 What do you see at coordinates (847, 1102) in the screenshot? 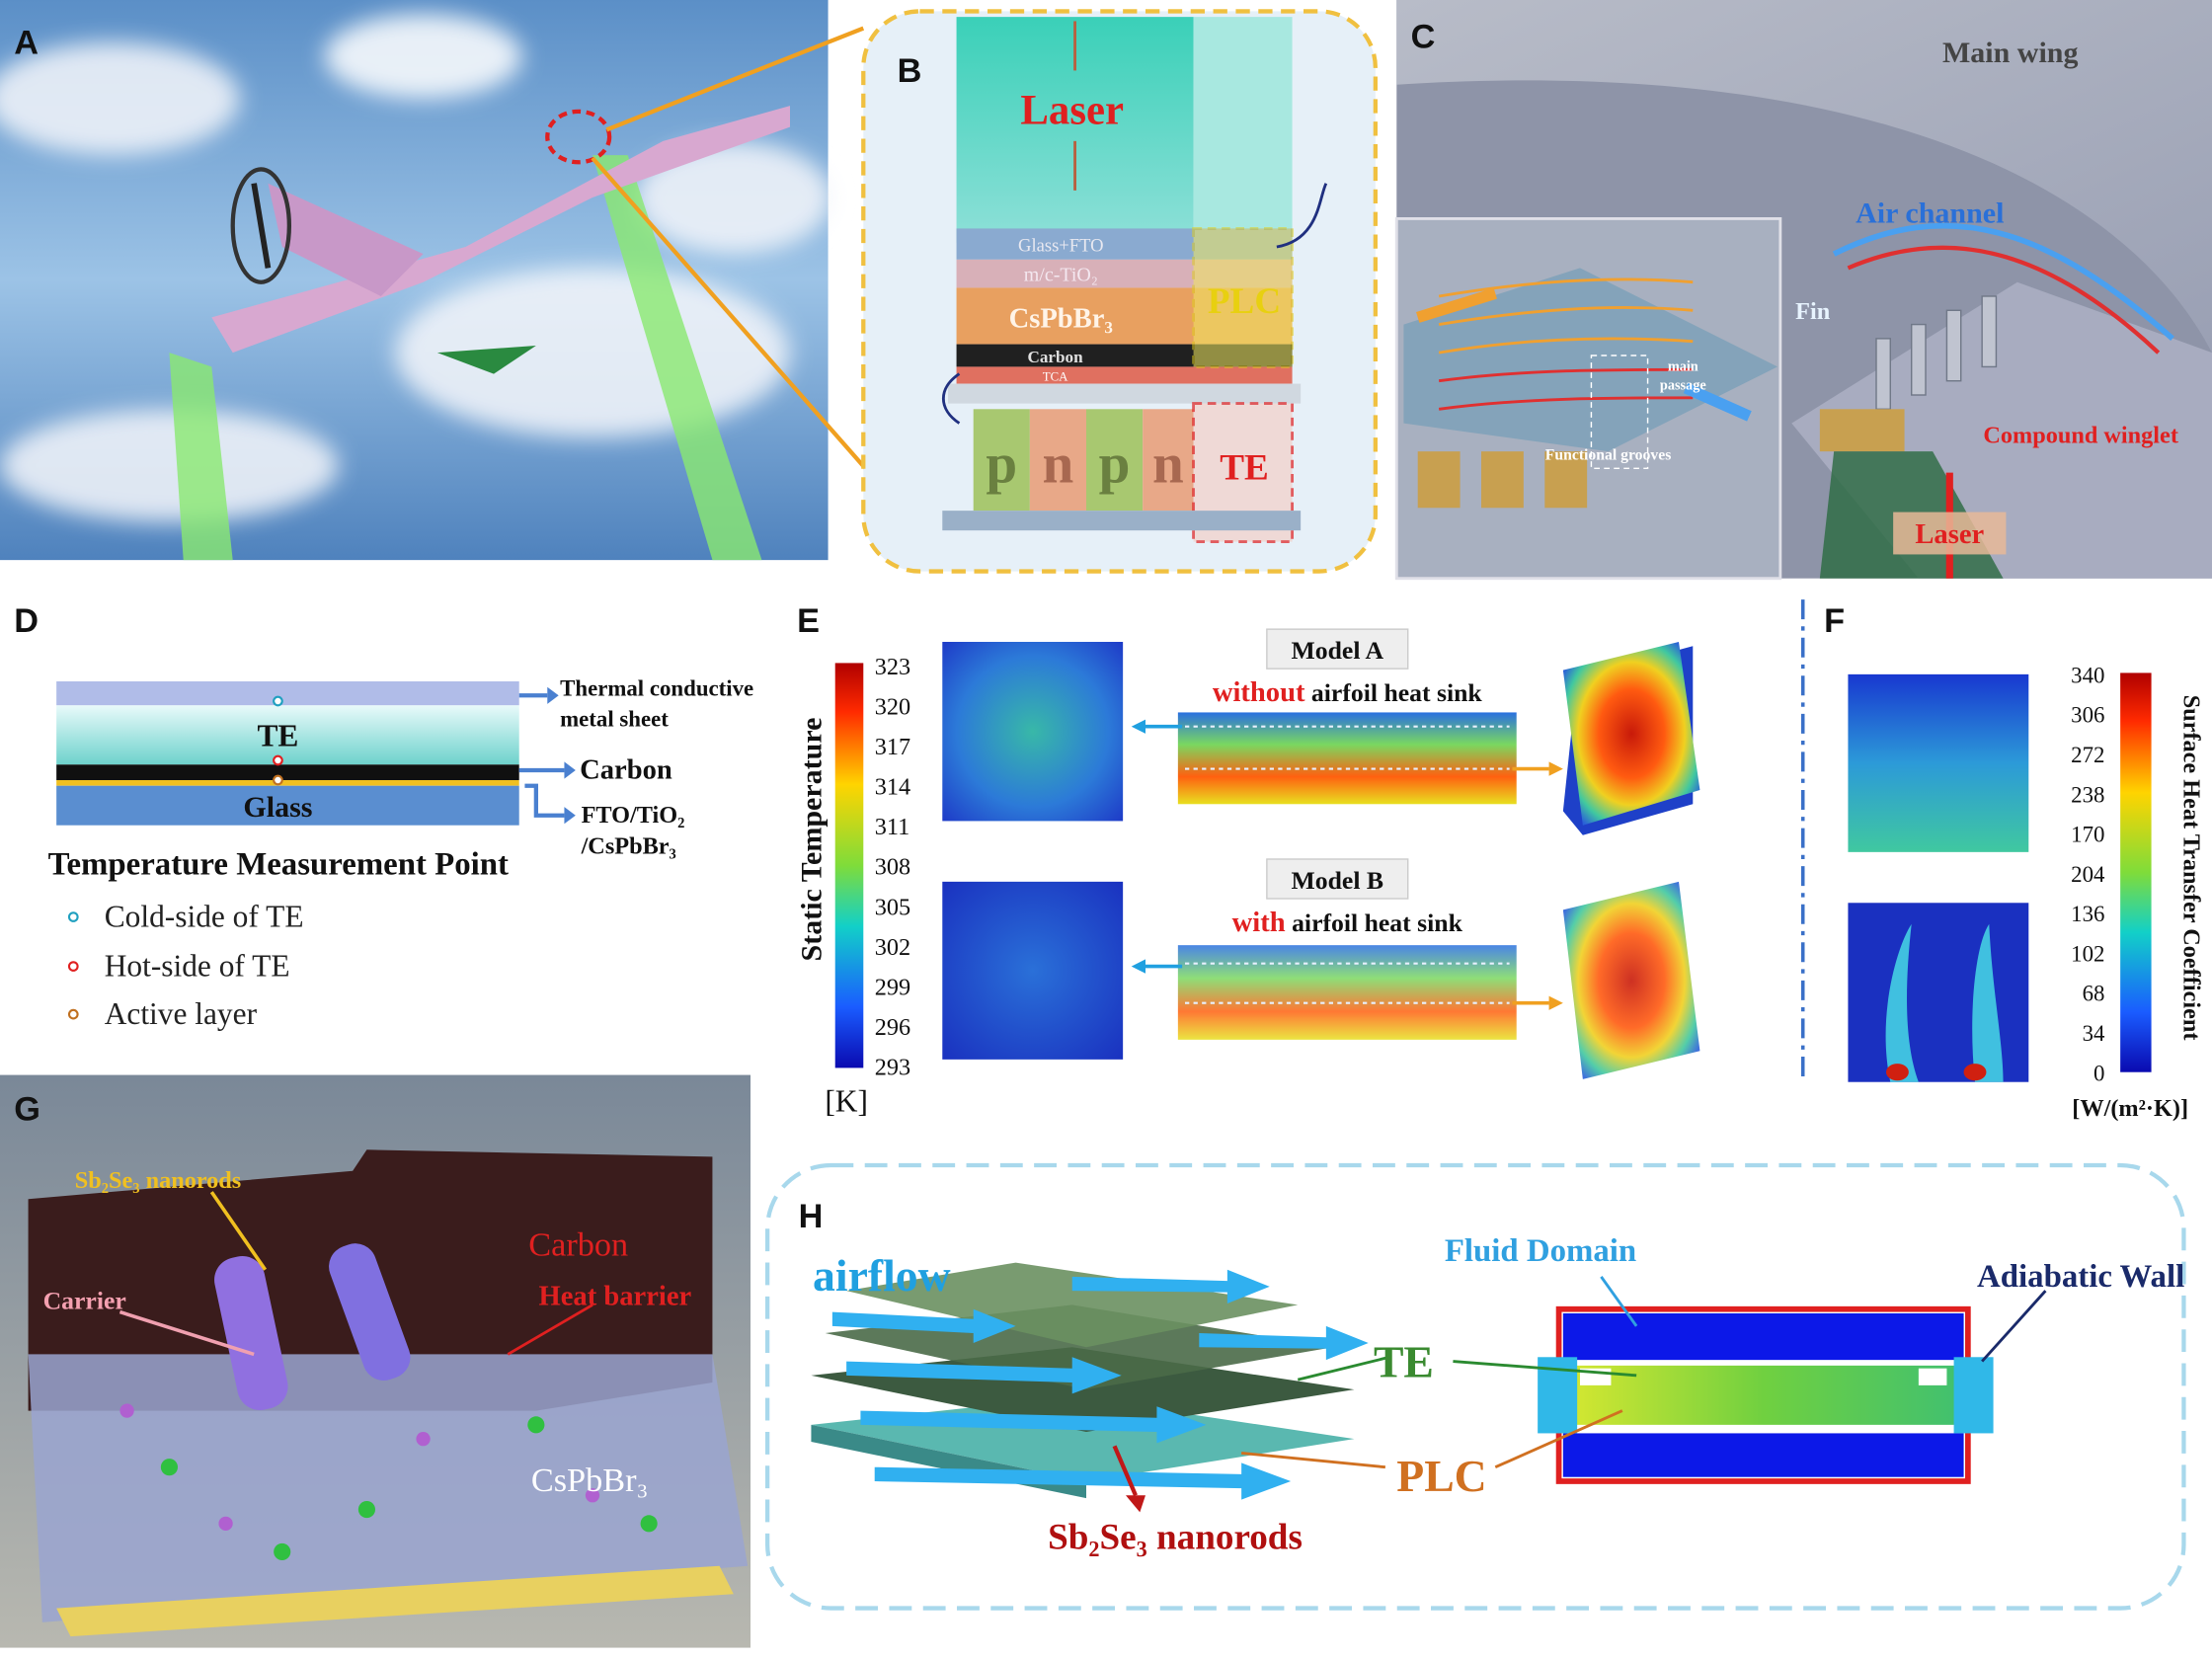
I see `unit-label: [K]` at bounding box center [847, 1102].